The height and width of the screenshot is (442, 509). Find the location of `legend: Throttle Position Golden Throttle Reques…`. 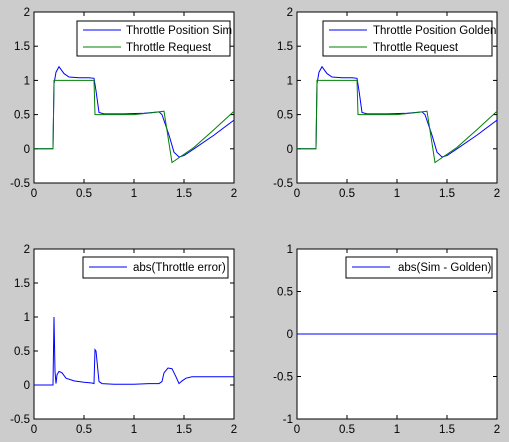

legend: Throttle Position Golden Throttle Reques… is located at coordinates (409, 38).